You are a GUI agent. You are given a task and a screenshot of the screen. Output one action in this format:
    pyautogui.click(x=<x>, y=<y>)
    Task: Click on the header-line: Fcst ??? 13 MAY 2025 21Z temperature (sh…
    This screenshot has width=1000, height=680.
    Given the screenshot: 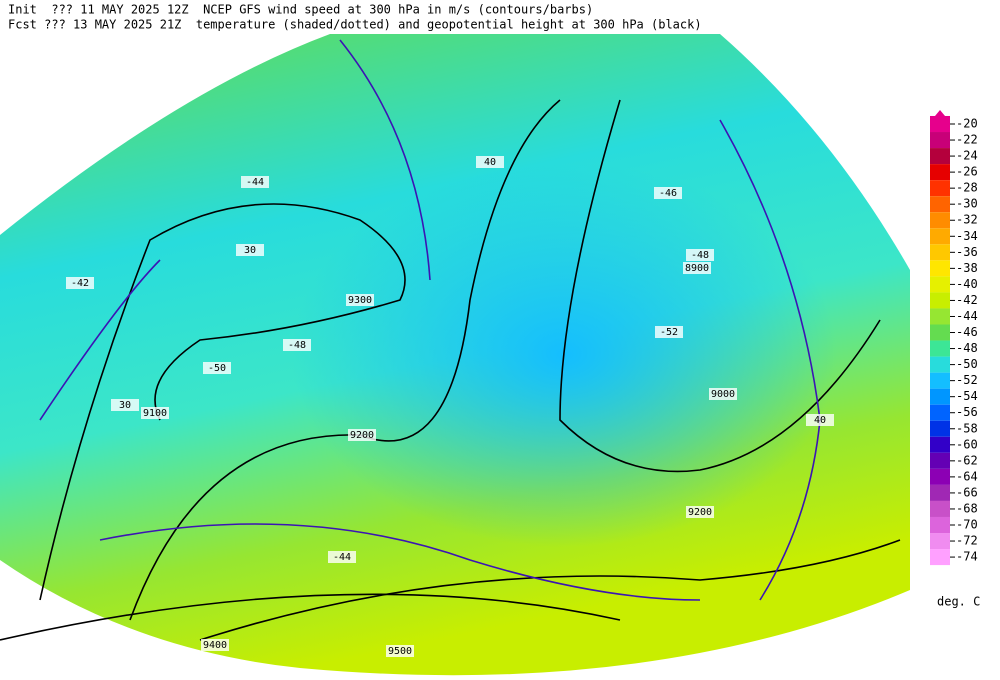 What is the action you would take?
    pyautogui.click(x=355, y=25)
    